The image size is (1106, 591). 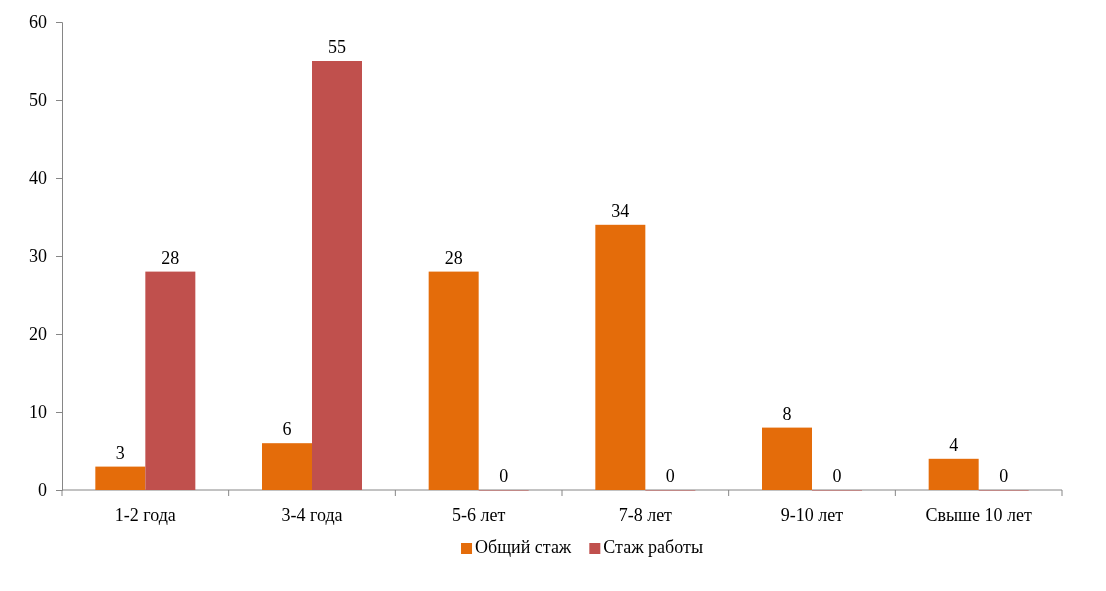 I want to click on legend-label: Общий стаж, so click(x=523, y=547).